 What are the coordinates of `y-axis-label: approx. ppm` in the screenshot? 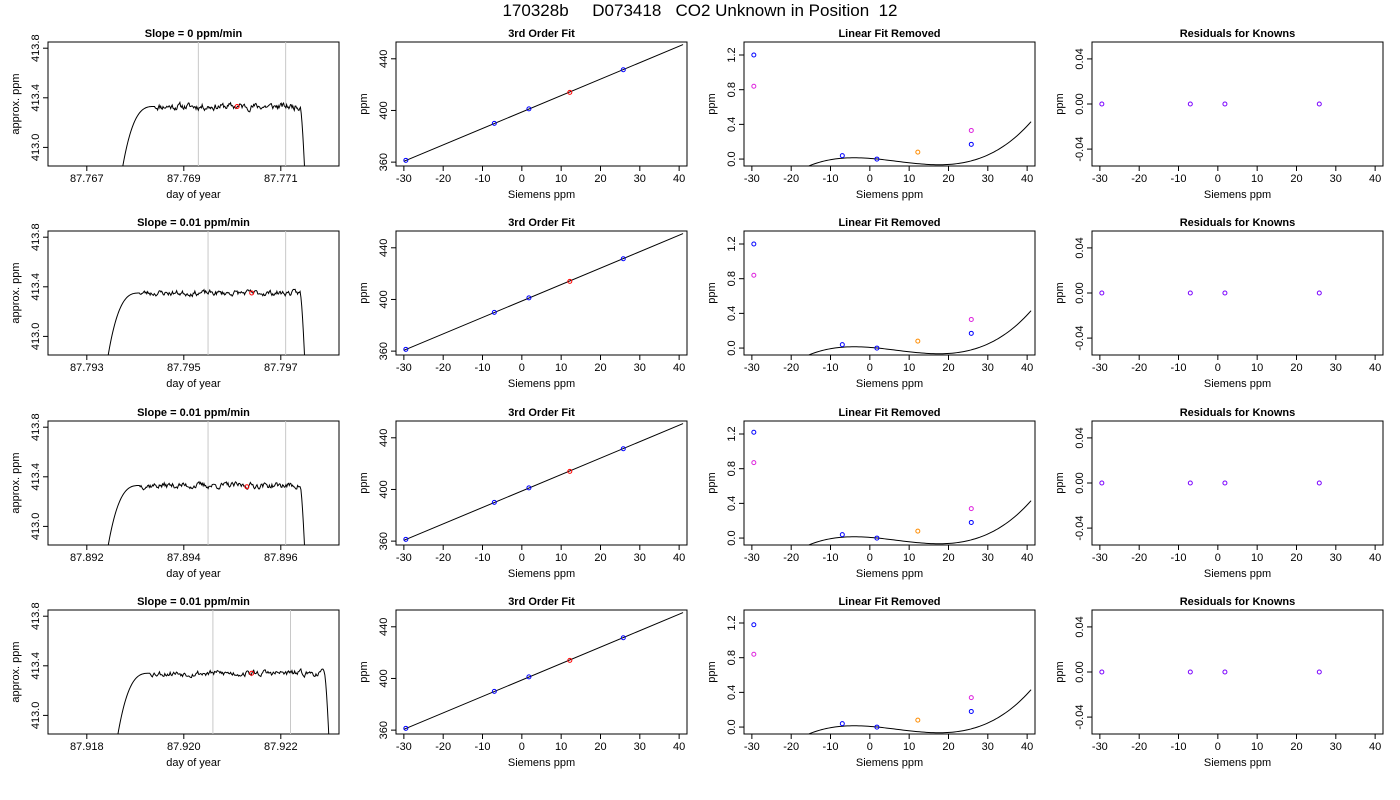 It's located at (16, 103).